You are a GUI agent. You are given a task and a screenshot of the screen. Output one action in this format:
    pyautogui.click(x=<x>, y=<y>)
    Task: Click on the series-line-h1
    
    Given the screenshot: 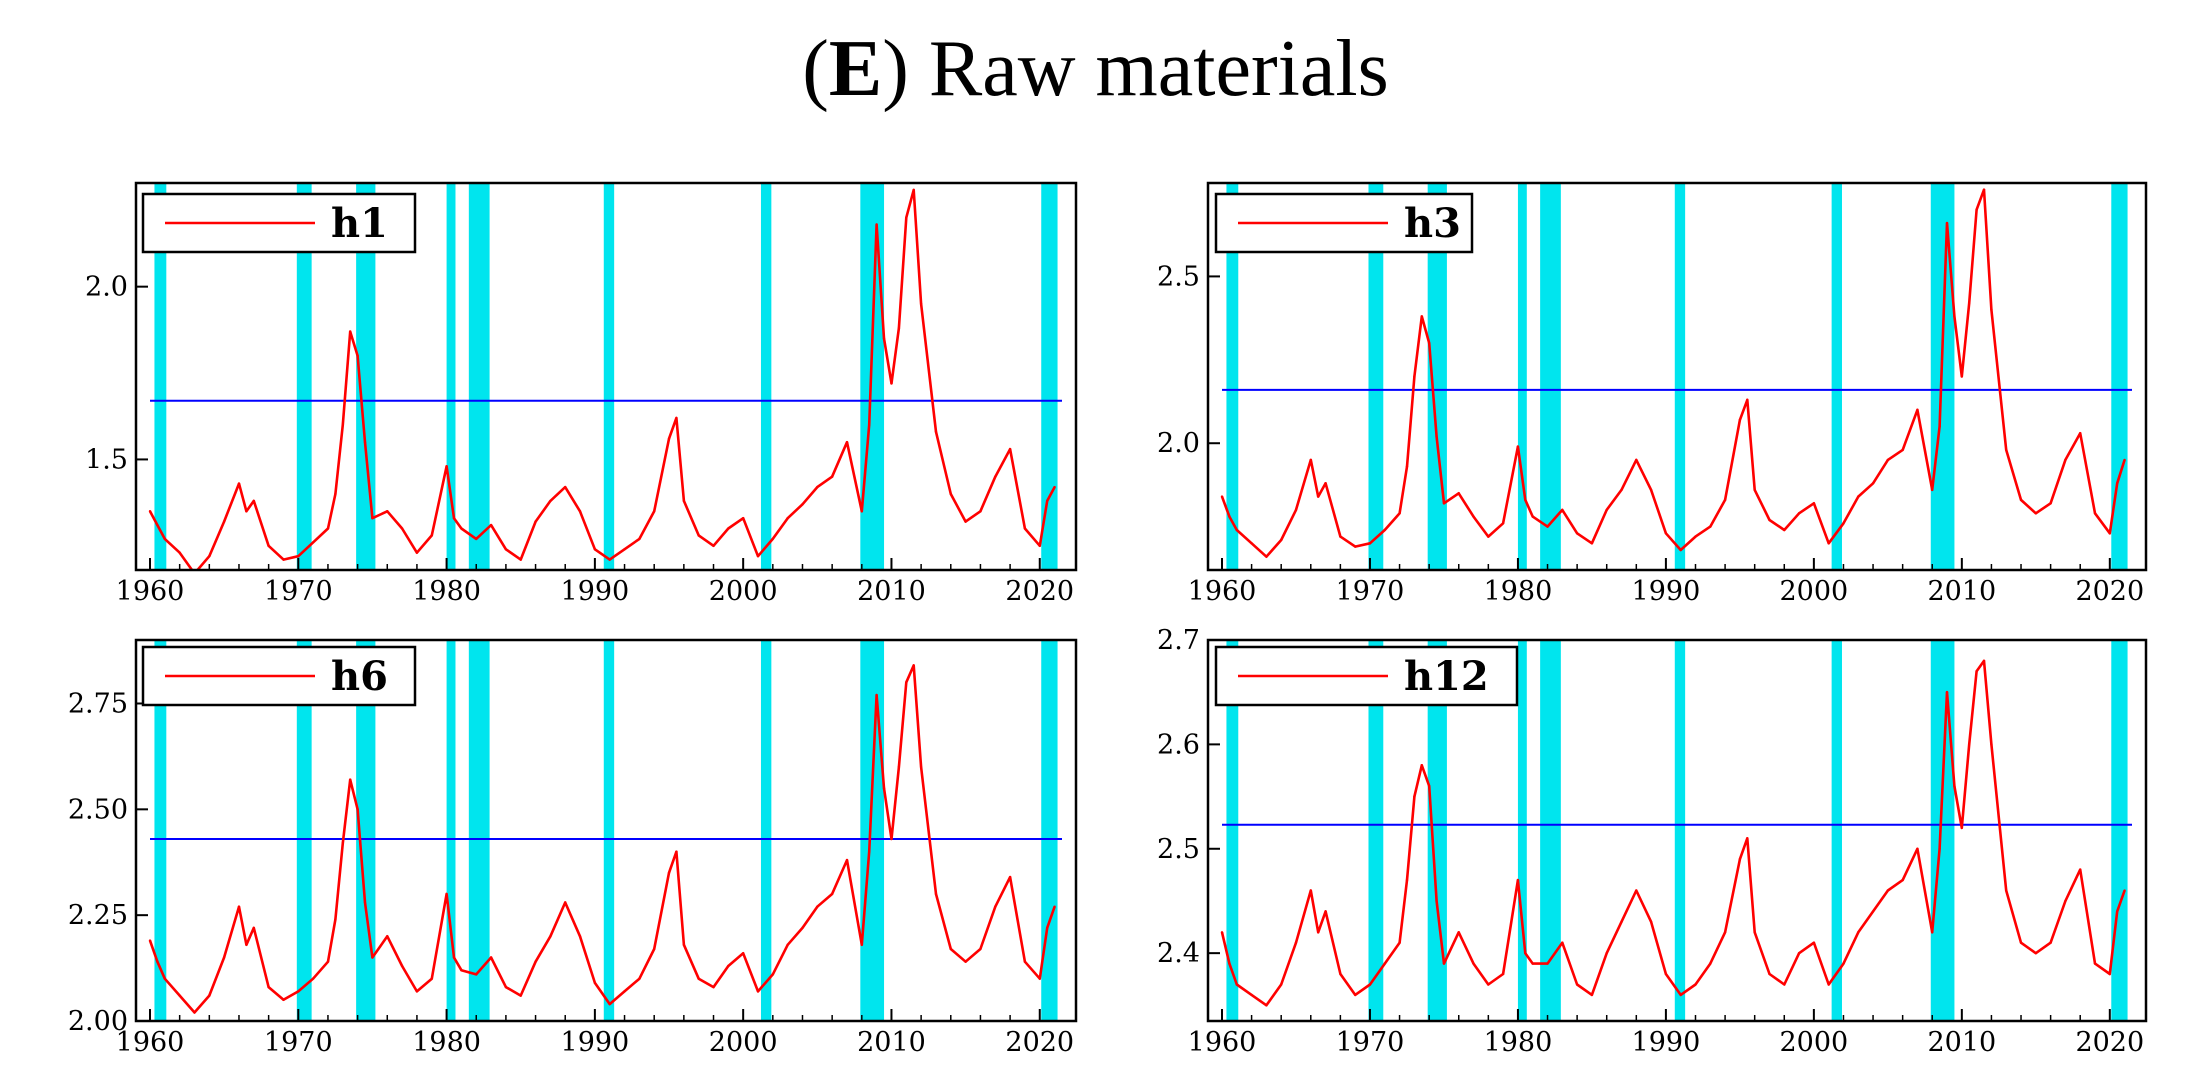 What is the action you would take?
    pyautogui.click(x=602, y=379)
    